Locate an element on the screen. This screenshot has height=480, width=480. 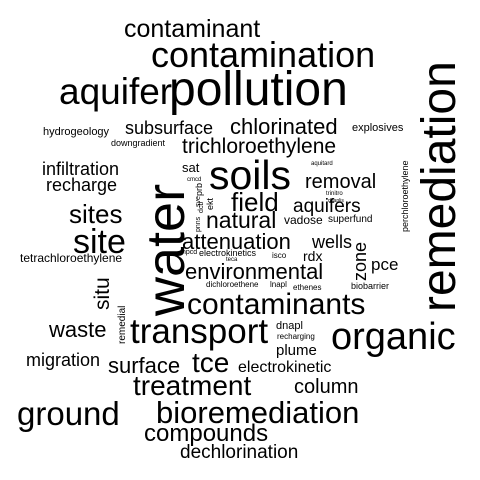
word-npcd: npcd is located at coordinates (190, 252).